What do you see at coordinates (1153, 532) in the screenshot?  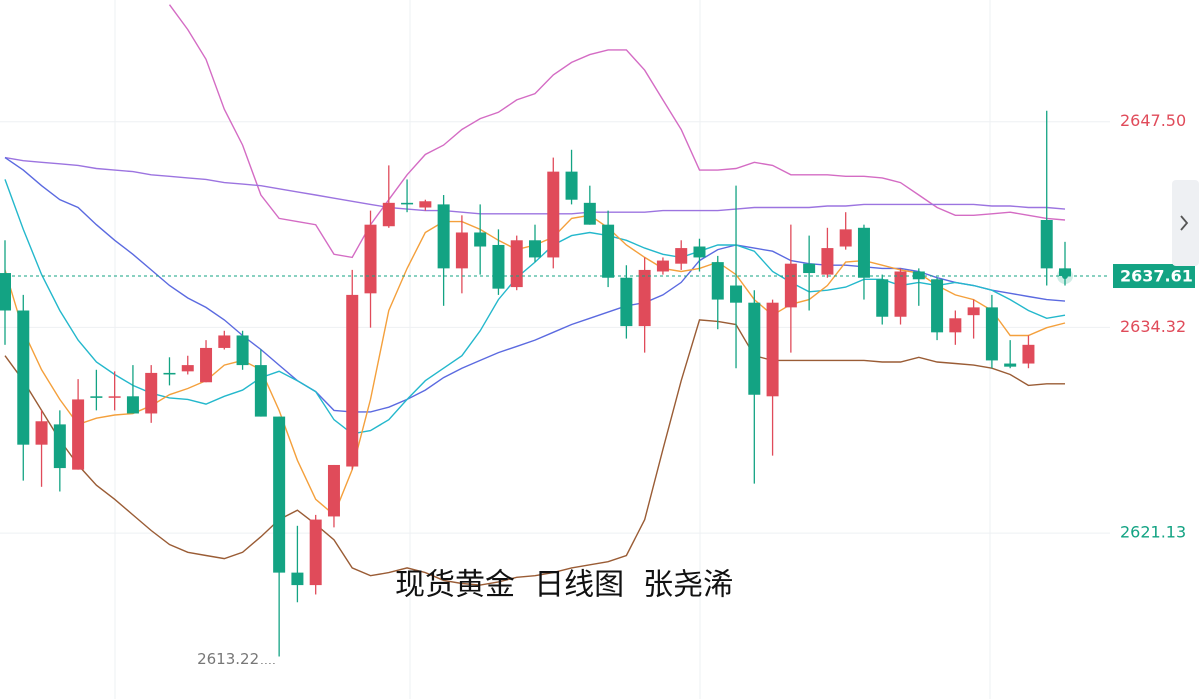 I see `y-tick-label: 2621.13` at bounding box center [1153, 532].